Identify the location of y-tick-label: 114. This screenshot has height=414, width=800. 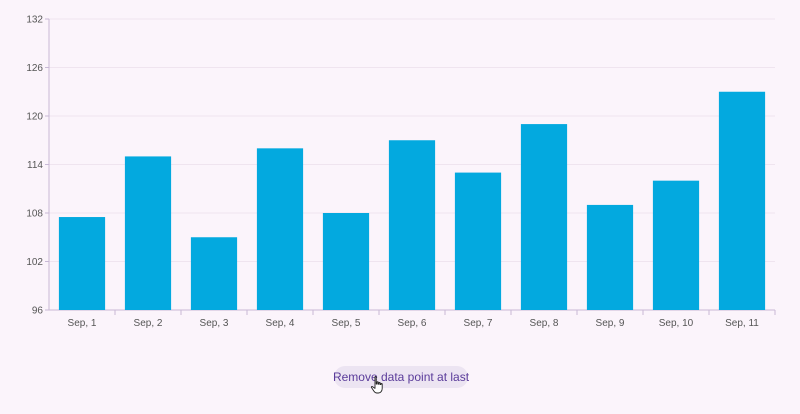
(35, 165).